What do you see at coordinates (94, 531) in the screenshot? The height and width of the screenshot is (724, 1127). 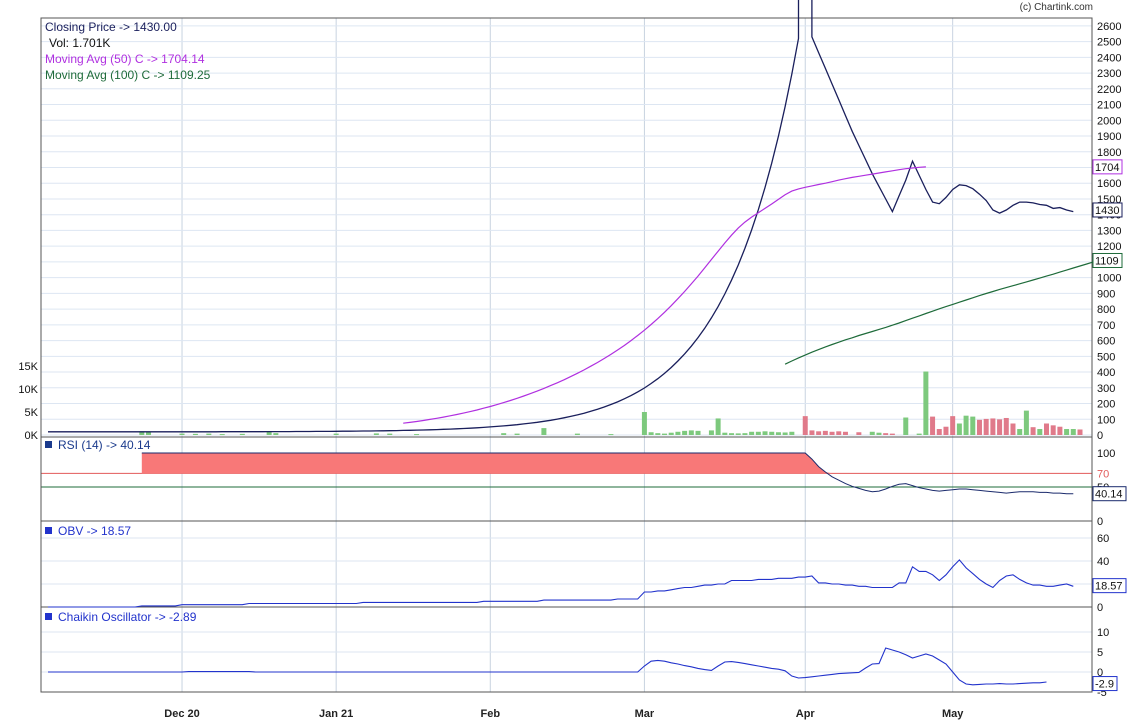 I see `obv-label: OBV -> 18.57` at bounding box center [94, 531].